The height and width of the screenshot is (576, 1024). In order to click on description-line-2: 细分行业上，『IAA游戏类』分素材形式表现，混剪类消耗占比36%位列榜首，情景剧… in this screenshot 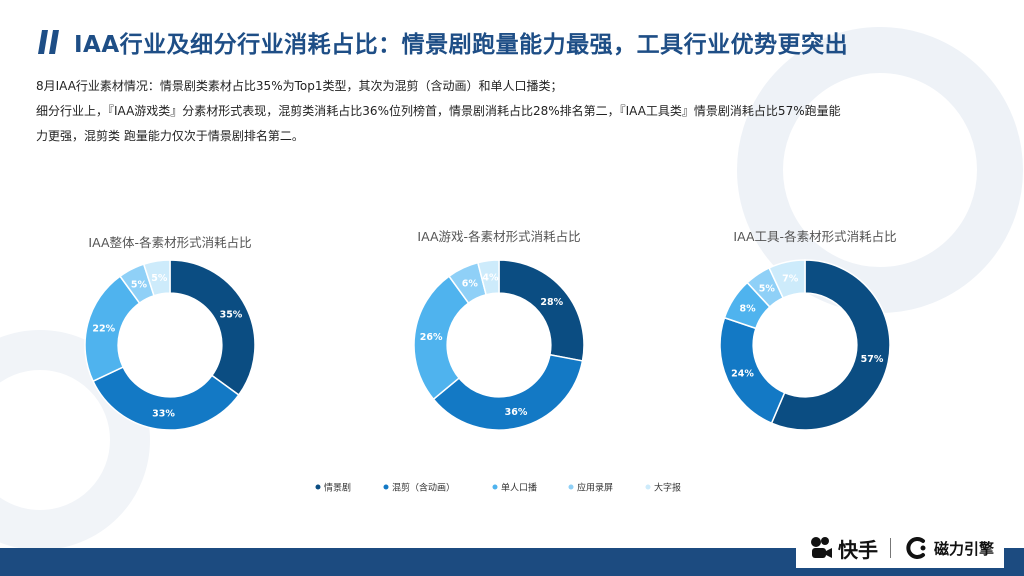, I will do `click(438, 111)`.